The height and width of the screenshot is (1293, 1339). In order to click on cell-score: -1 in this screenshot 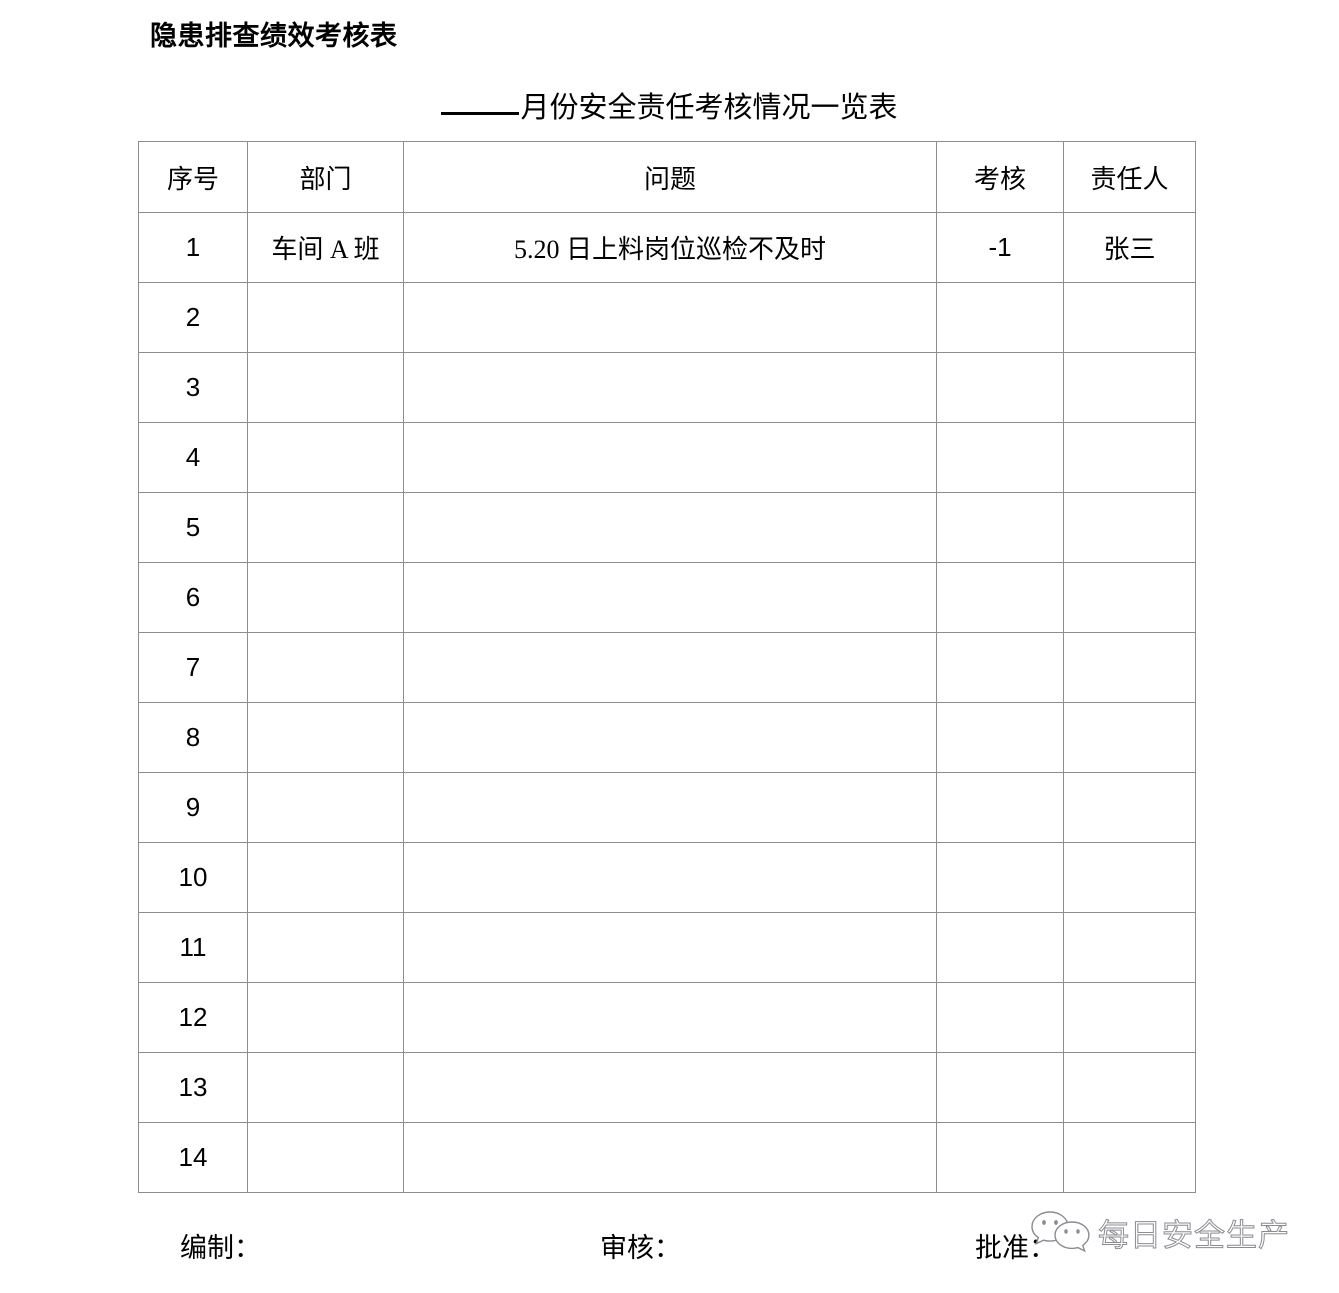, I will do `click(1000, 247)`.